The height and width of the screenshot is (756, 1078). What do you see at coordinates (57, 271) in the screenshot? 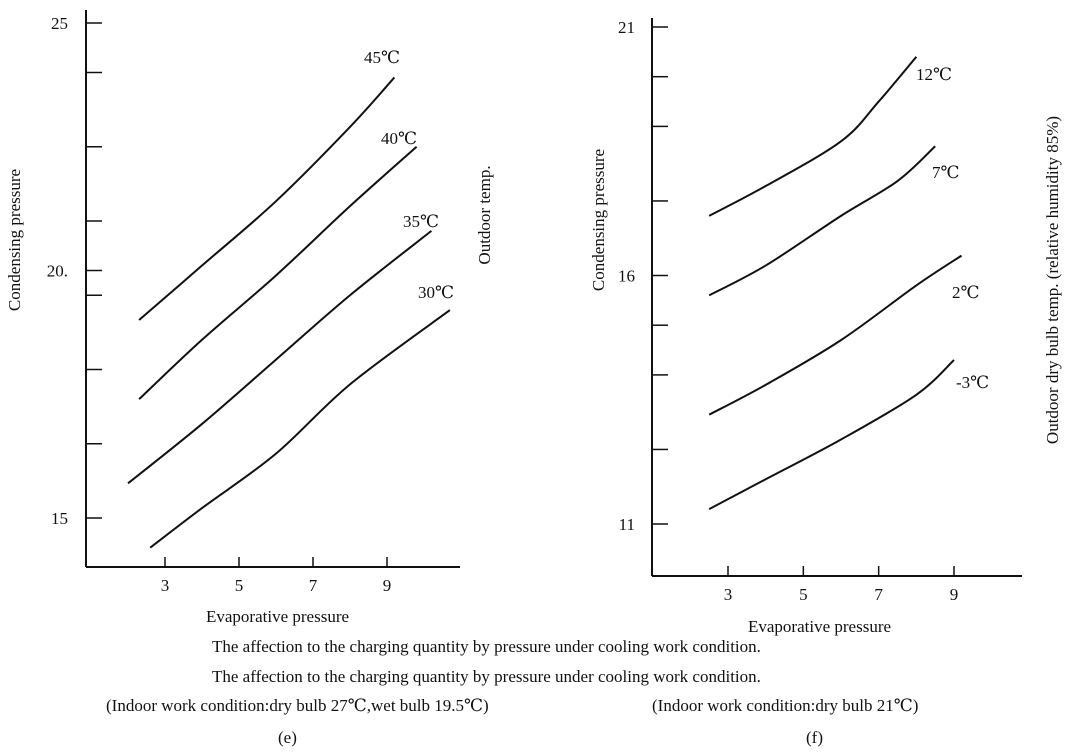
I see `y-tick-label-e: 20.` at bounding box center [57, 271].